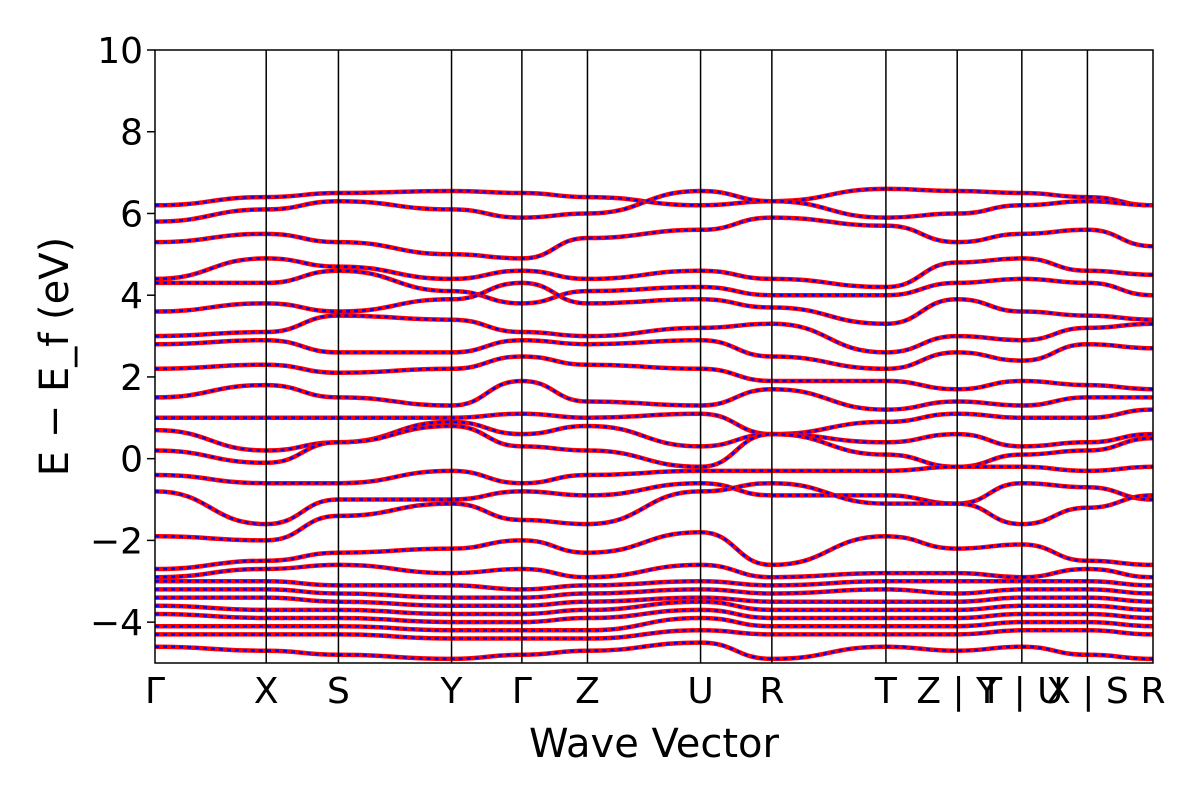  Describe the element at coordinates (120, 51) in the screenshot. I see `y-tick-label-8: 10` at that location.